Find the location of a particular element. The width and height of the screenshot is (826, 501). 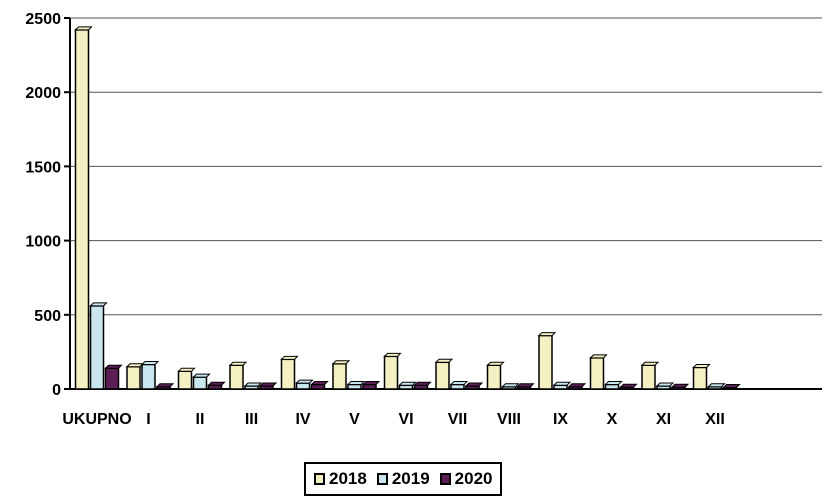

bar-2018-IX is located at coordinates (545, 362).